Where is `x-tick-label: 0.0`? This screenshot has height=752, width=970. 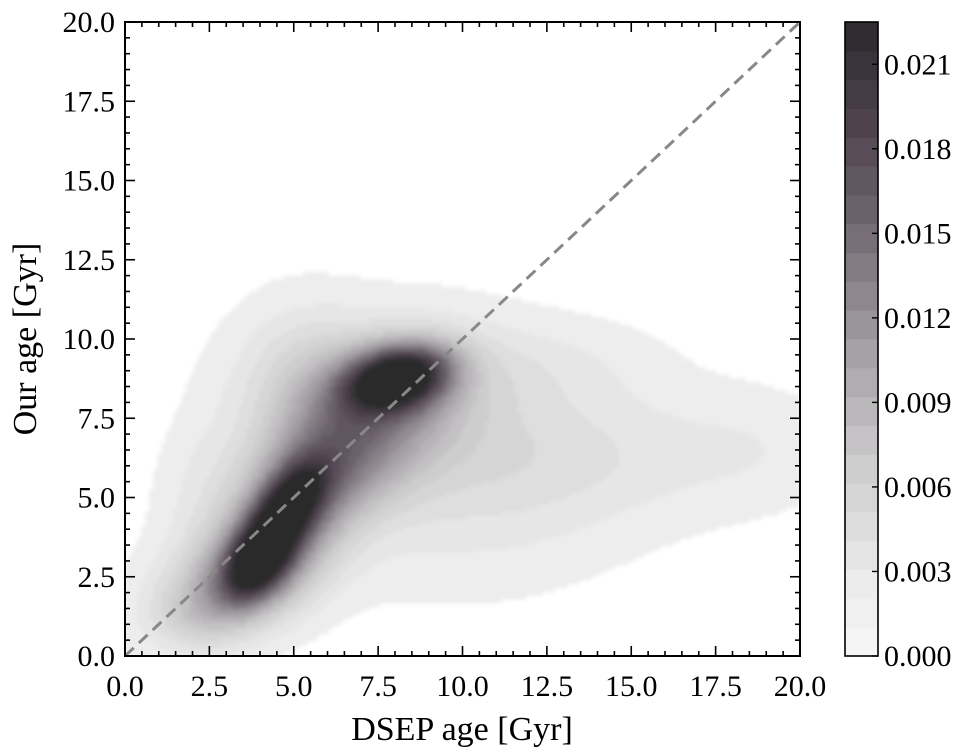 x-tick-label: 0.0 is located at coordinates (125, 686).